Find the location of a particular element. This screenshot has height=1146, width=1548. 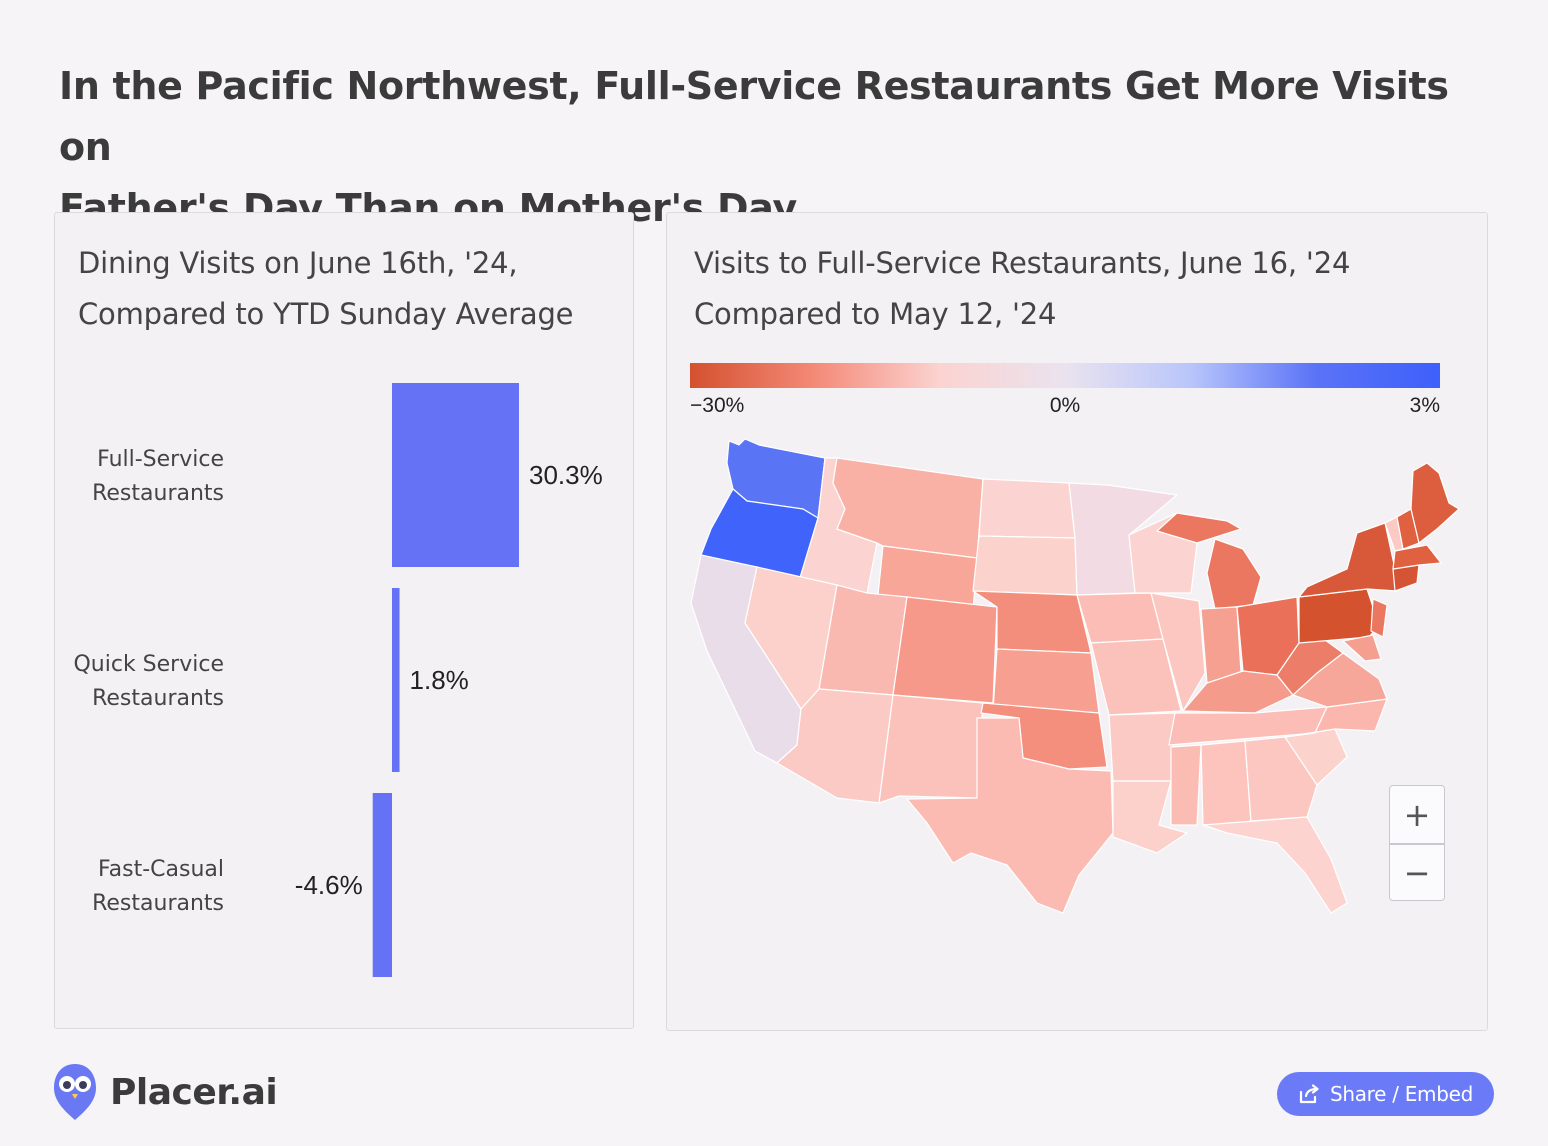

map-title-line-2: Compared to May 12, '24 is located at coordinates (875, 314).